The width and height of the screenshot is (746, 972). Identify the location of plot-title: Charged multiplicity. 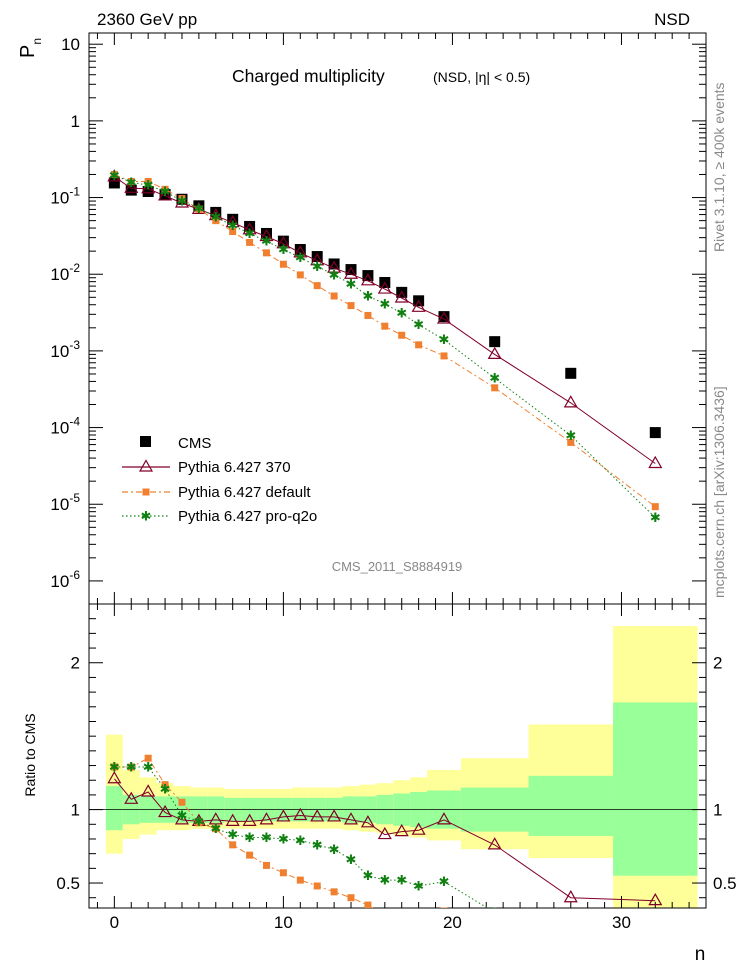
(308, 76).